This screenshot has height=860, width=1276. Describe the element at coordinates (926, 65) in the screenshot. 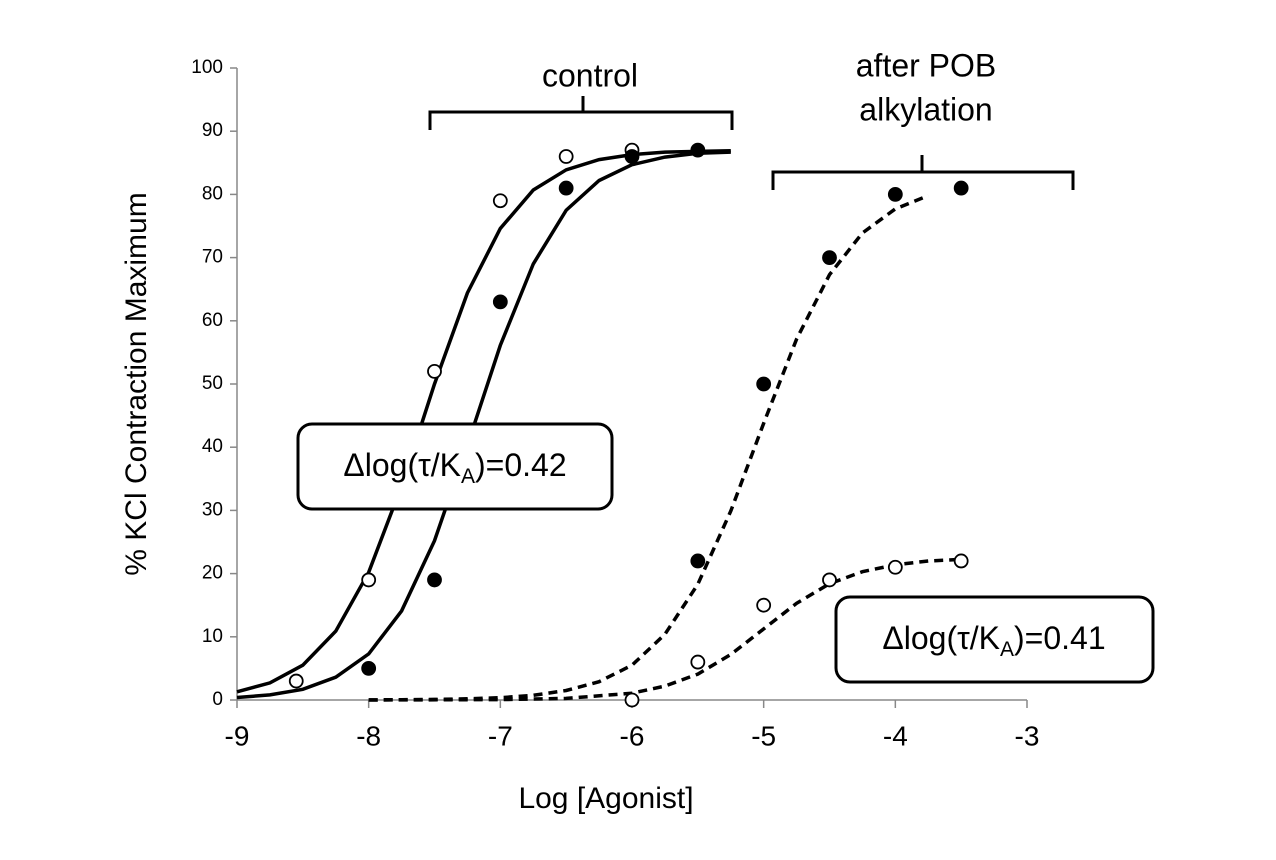

I see `annotation: after POB` at that location.